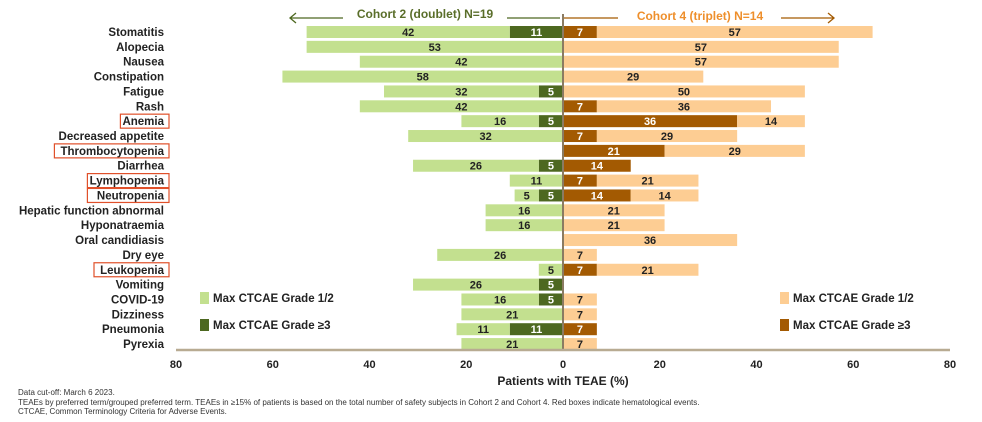 The image size is (982, 422). I want to click on data-label: 32, so click(485, 137).